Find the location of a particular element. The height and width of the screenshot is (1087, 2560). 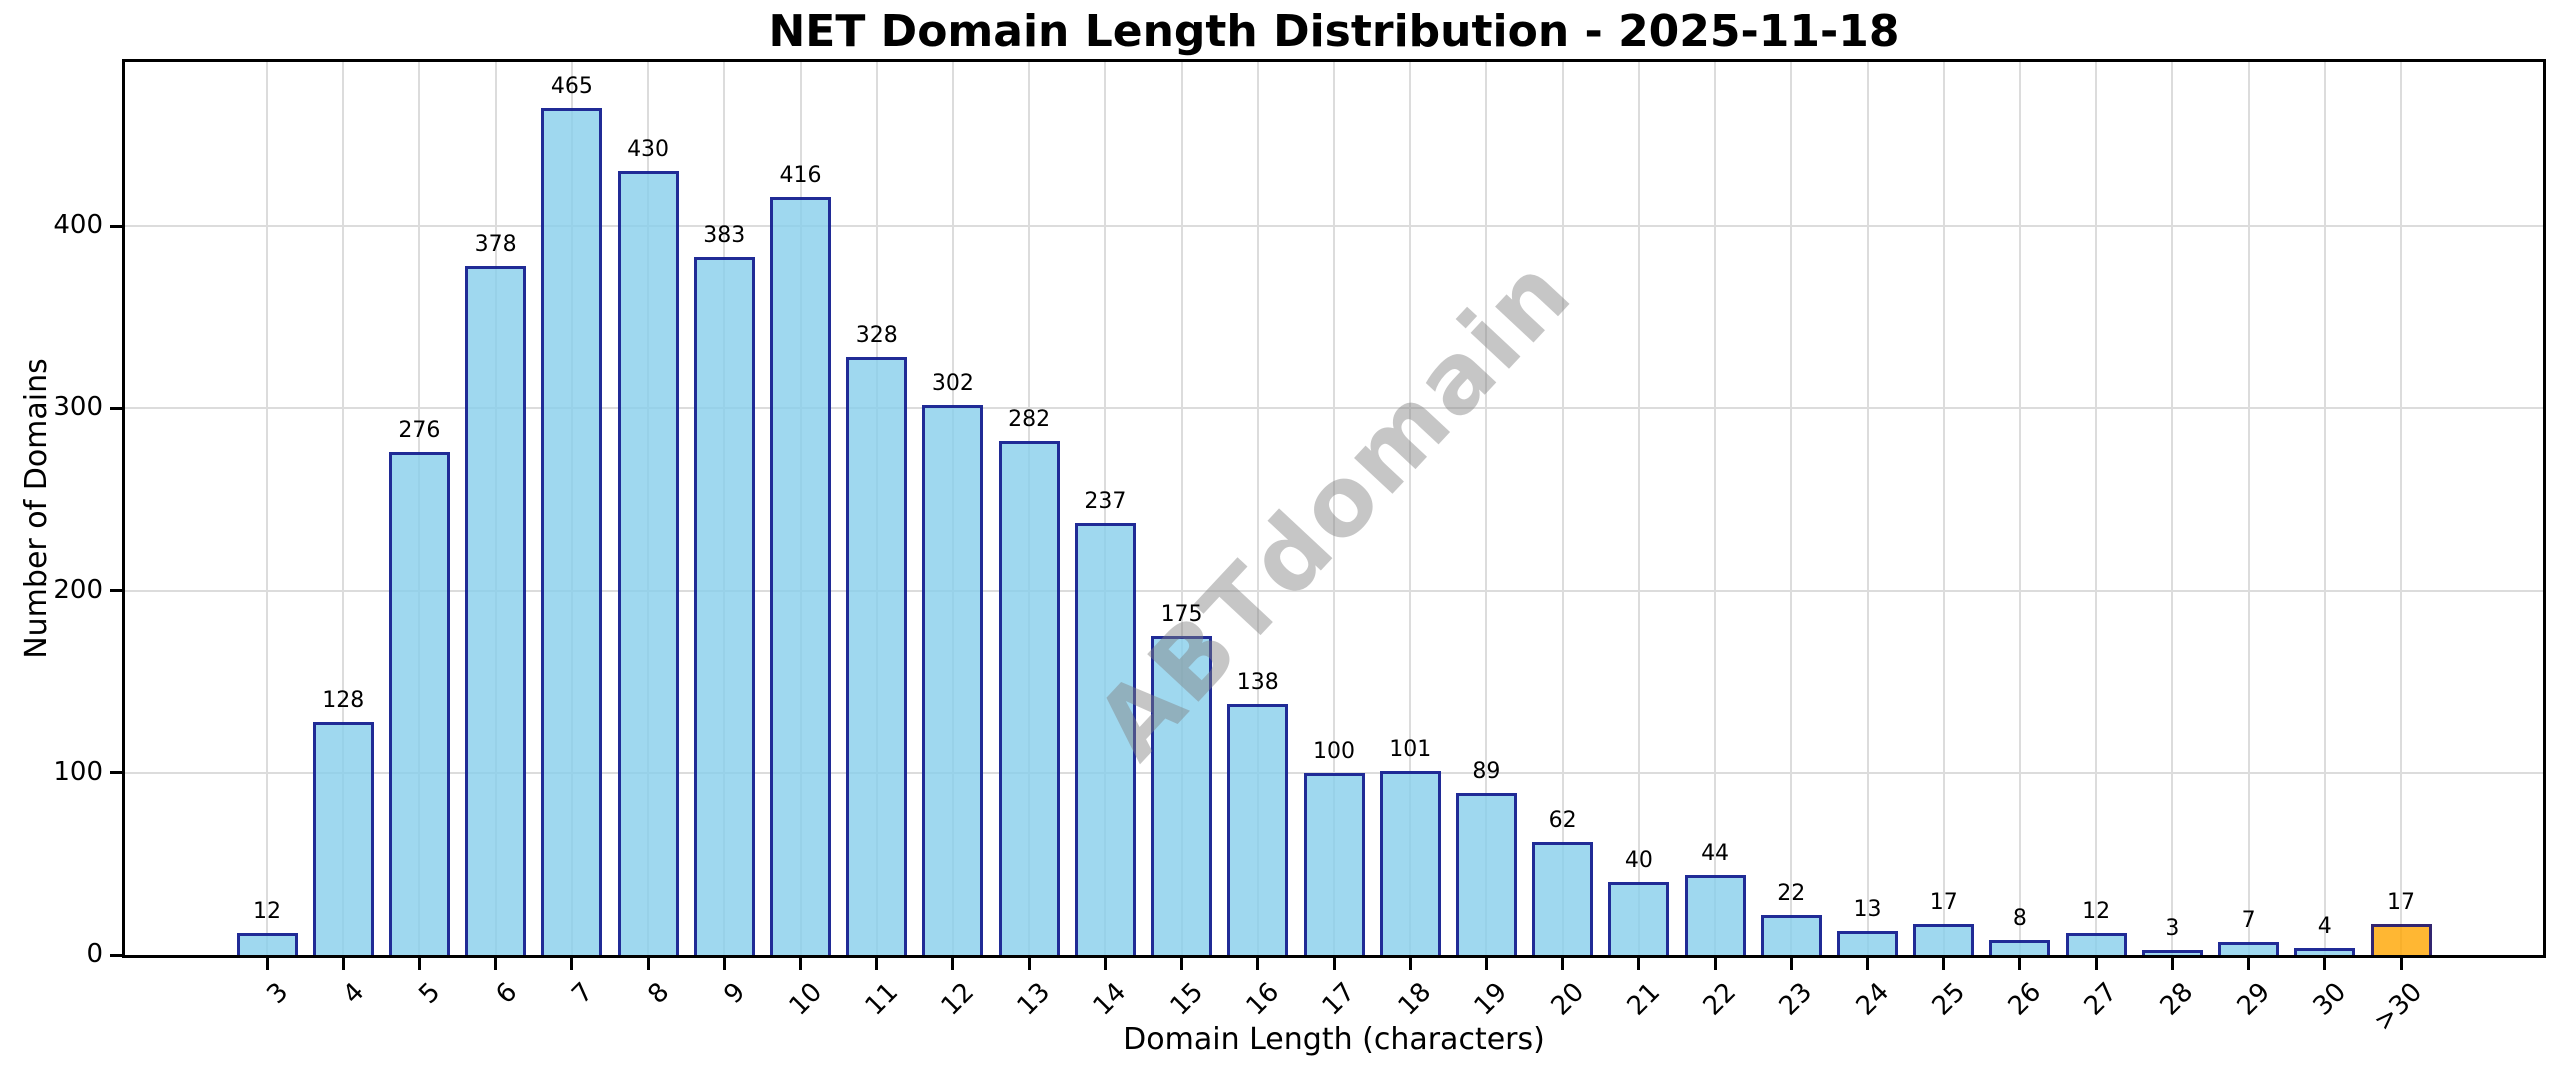

bar-value-label: 89 is located at coordinates (1486, 771).